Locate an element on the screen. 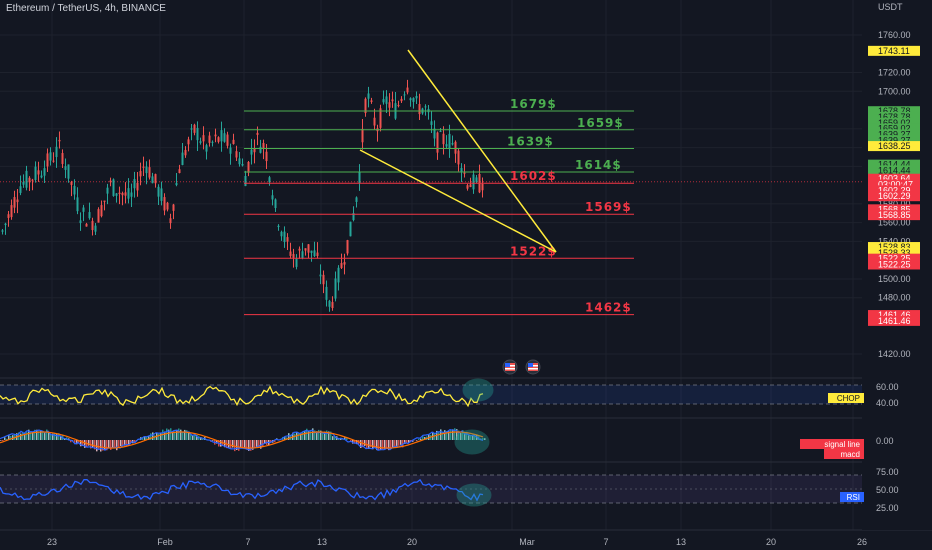  time-tick-label: 13 is located at coordinates (681, 542).